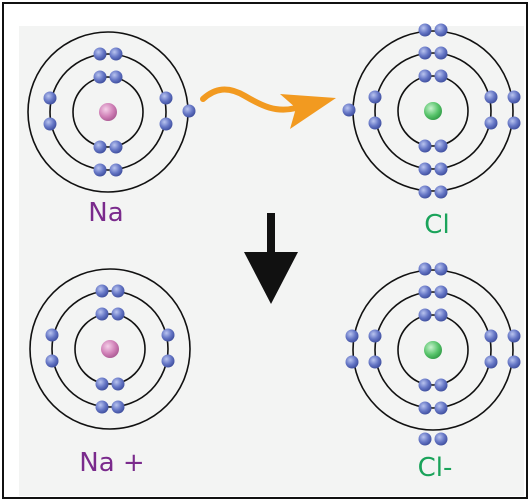 Image resolution: width=532 pixels, height=501 pixels. I want to click on curved-arrow-icon, so click(268, 107).